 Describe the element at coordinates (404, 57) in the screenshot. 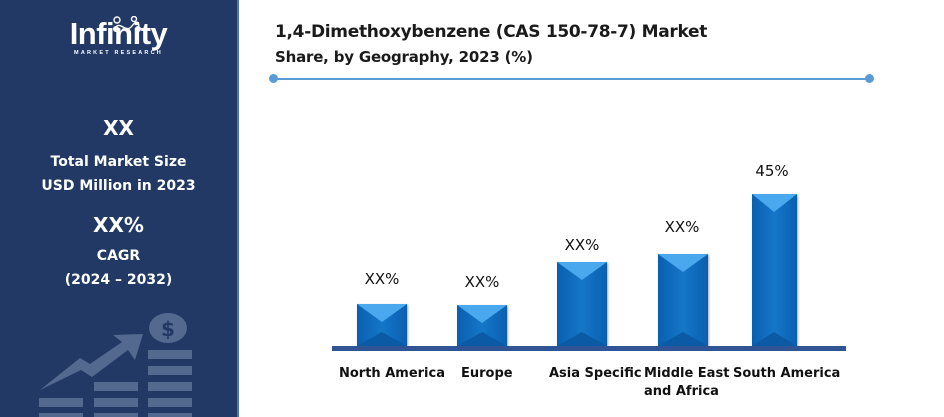

I see `chart-title-line2: Share, by Geography, 2023 (%)` at that location.